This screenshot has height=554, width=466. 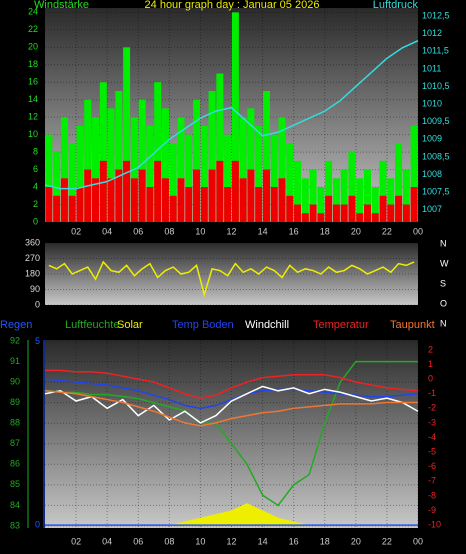 I want to click on x-tick-label: 16, so click(x=294, y=541).